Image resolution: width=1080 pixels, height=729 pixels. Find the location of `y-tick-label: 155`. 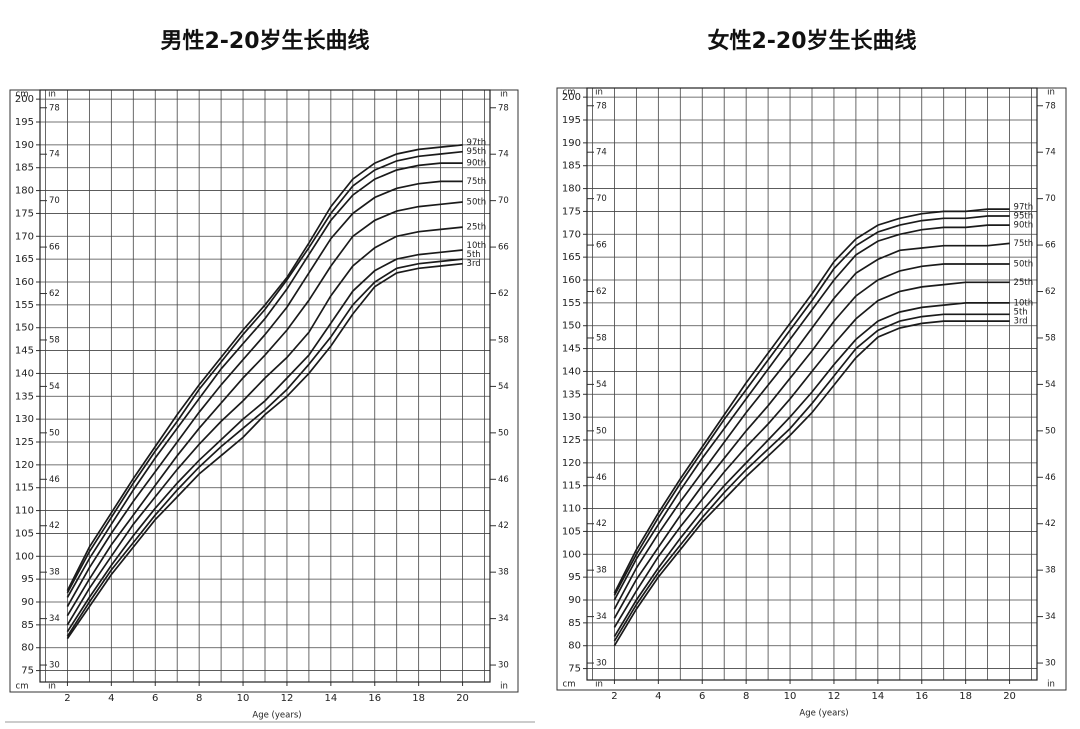

y-tick-label: 155 is located at coordinates (571, 303).